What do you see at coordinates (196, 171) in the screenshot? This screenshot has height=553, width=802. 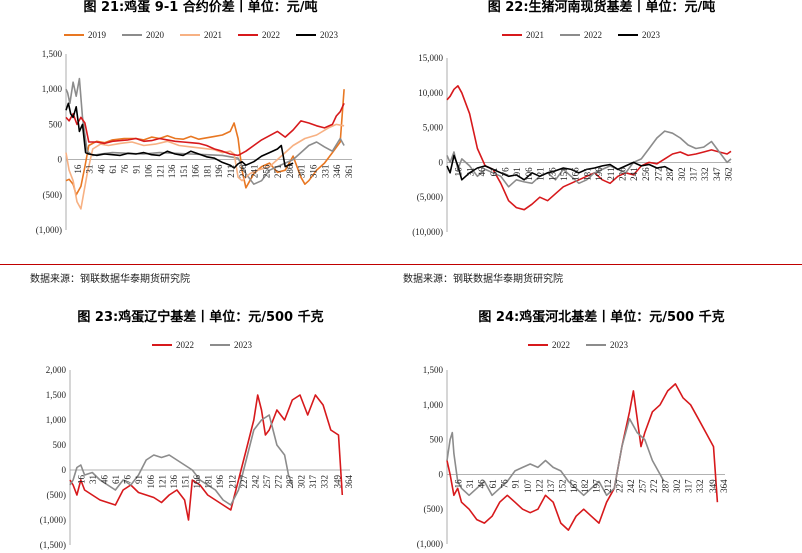 I see `x-tick-label: 166` at bounding box center [196, 171].